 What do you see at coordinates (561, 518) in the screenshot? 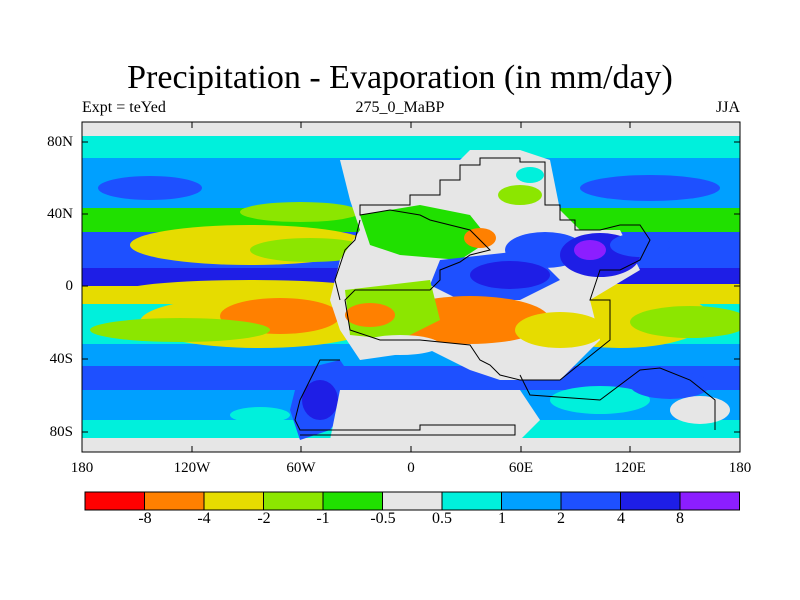
I see `colorbar-label: 2` at bounding box center [561, 518].